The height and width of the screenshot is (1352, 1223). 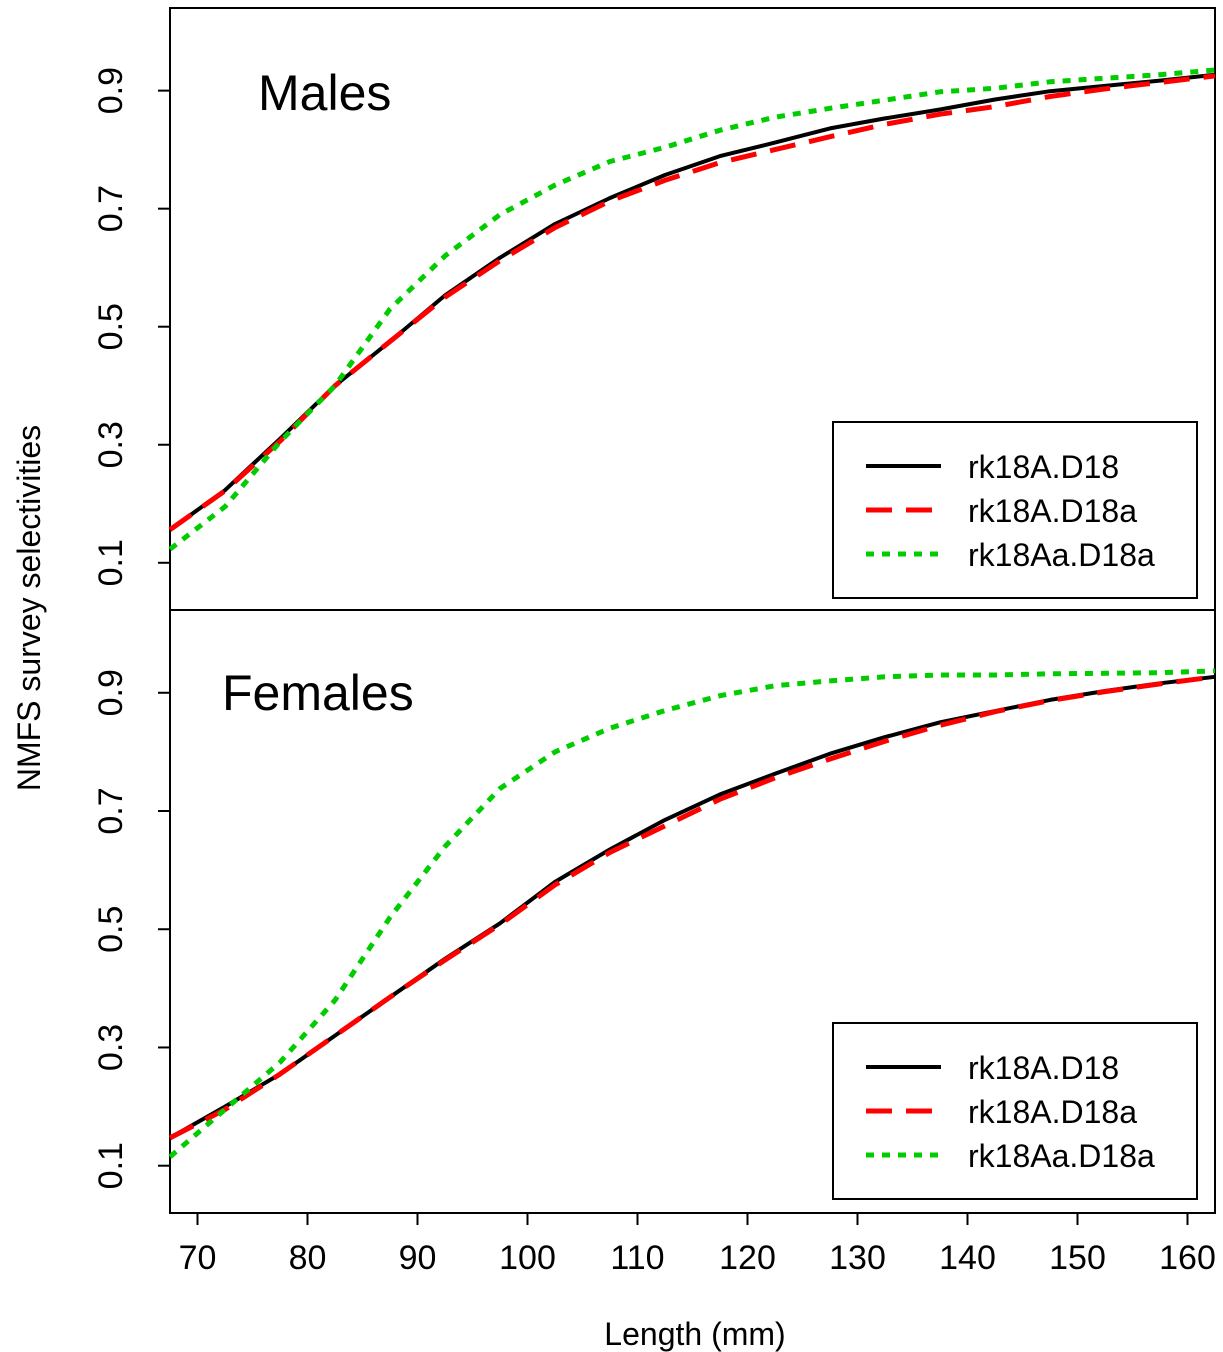 What do you see at coordinates (198, 1258) in the screenshot?
I see `x-tick-label: 70` at bounding box center [198, 1258].